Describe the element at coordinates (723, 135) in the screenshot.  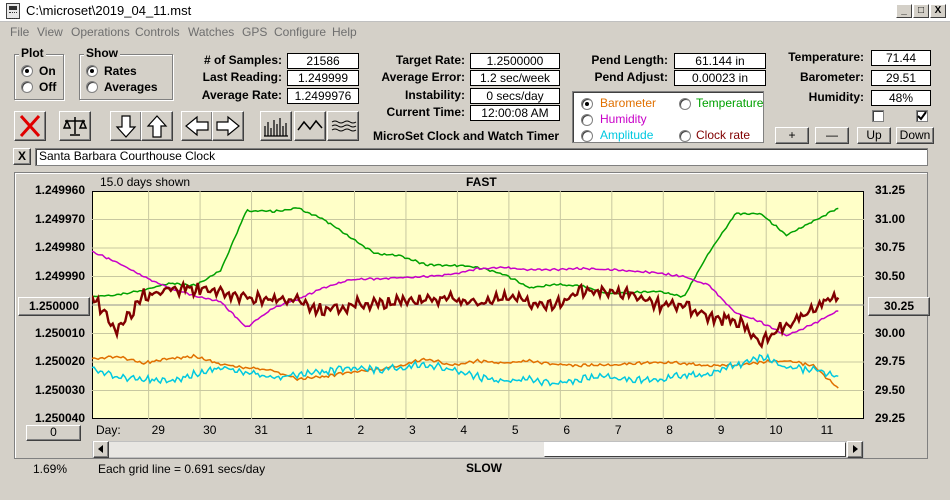
I see `clock-rate-option-label: Clock rate` at that location.